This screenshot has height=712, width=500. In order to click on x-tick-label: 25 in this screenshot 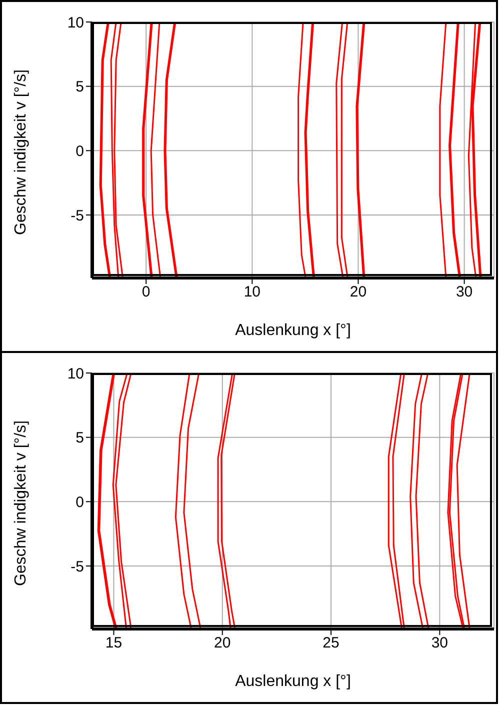, I will do `click(331, 643)`.